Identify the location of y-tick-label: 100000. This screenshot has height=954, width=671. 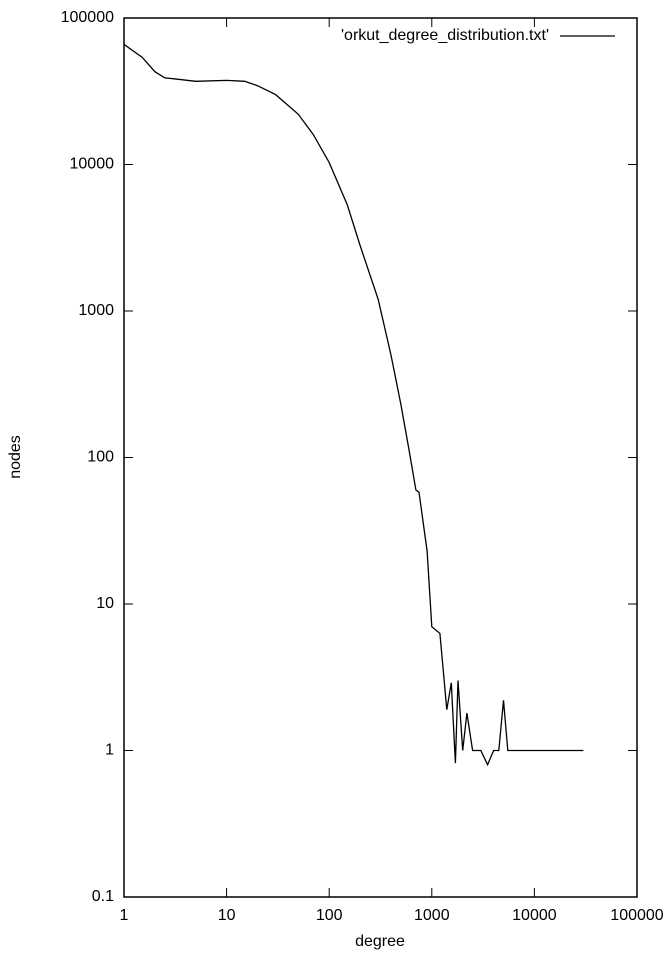
(87, 17).